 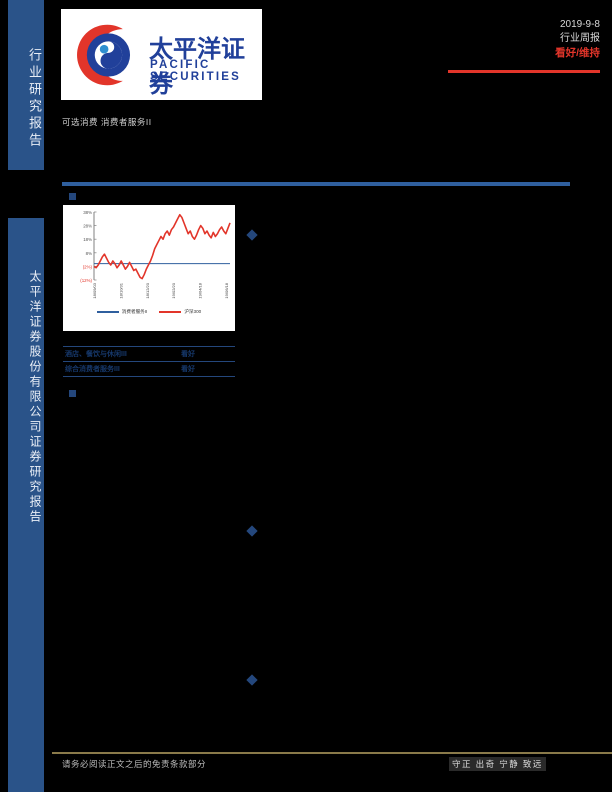 I want to click on rating-row-name-0: 酒店、餐饮与休闲III, so click(x=96, y=354).